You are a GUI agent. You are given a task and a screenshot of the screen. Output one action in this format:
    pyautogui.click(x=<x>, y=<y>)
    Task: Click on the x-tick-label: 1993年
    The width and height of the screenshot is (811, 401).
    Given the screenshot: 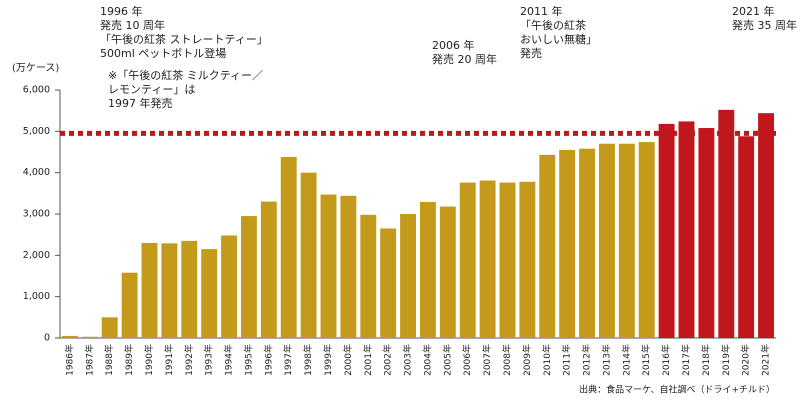 What is the action you would take?
    pyautogui.click(x=209, y=360)
    